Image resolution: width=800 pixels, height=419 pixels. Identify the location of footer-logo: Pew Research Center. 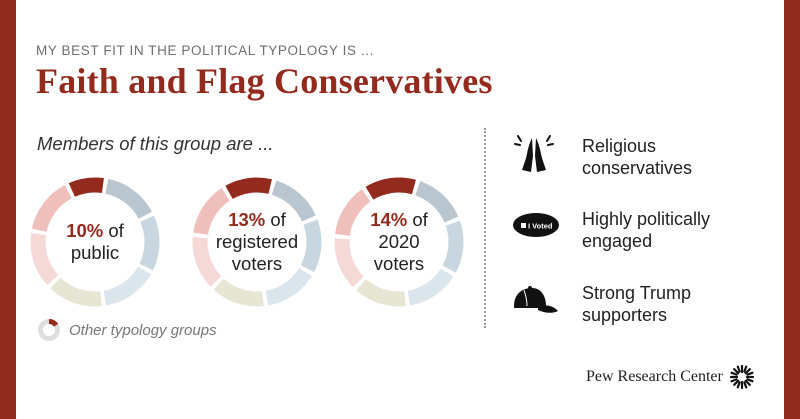
(670, 377).